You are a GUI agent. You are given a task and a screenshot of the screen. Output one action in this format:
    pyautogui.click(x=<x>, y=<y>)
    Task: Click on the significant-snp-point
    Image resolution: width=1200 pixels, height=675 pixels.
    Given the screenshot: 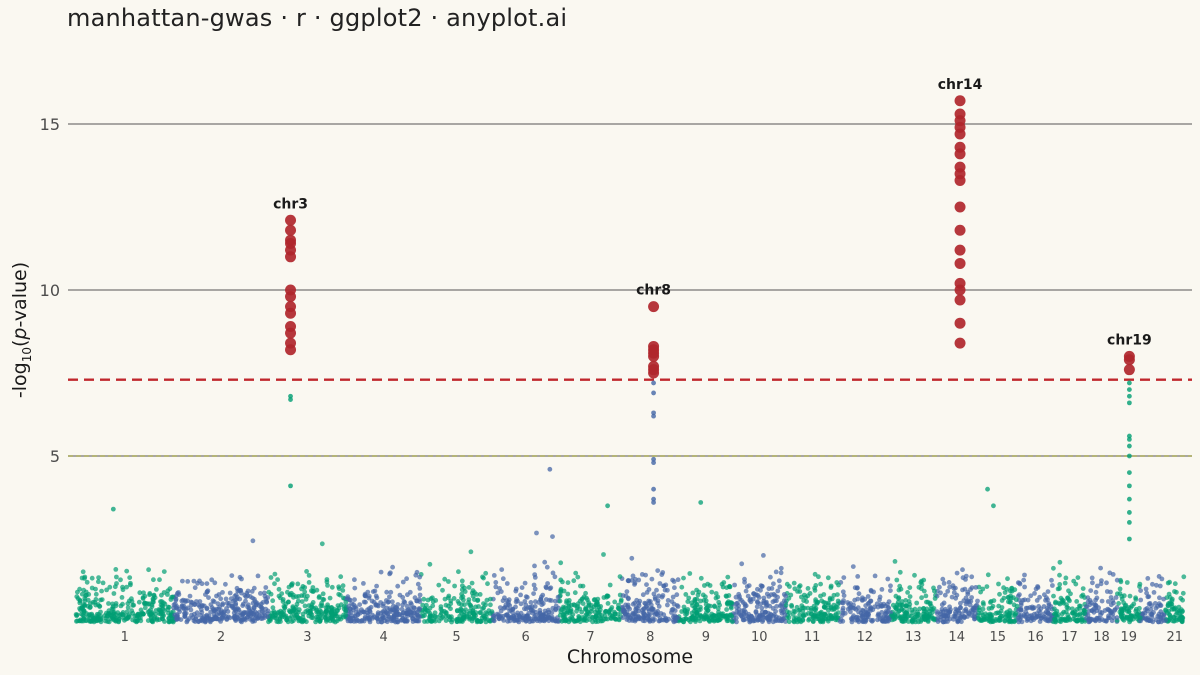 What is the action you would take?
    pyautogui.click(x=654, y=373)
    